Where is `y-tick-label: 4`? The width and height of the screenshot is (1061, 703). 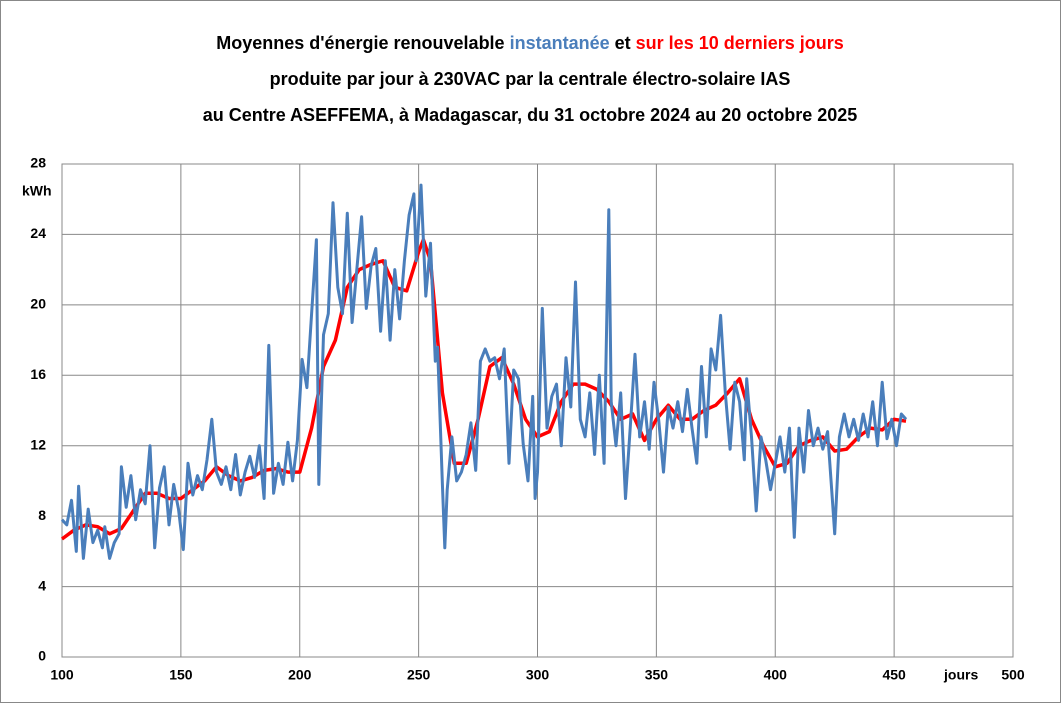 y-tick-label: 4 is located at coordinates (42, 585).